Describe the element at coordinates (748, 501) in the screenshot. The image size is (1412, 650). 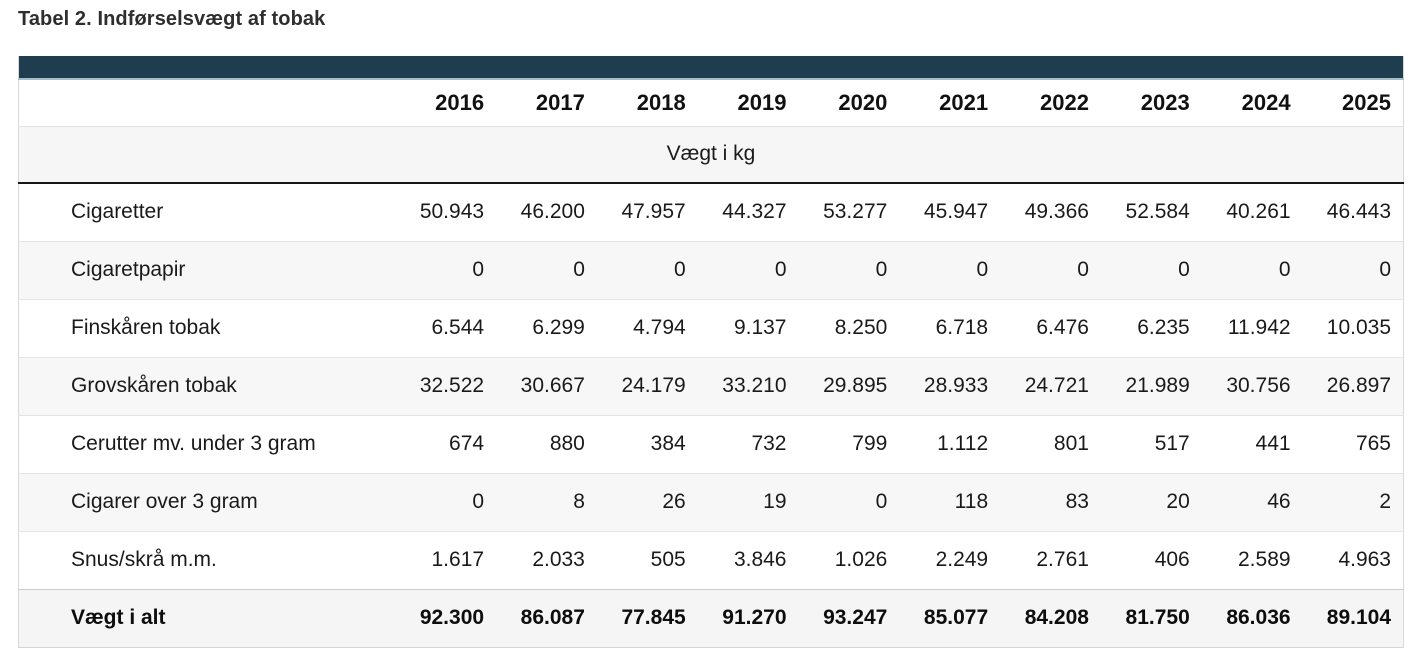
I see `value-cell: 19` at that location.